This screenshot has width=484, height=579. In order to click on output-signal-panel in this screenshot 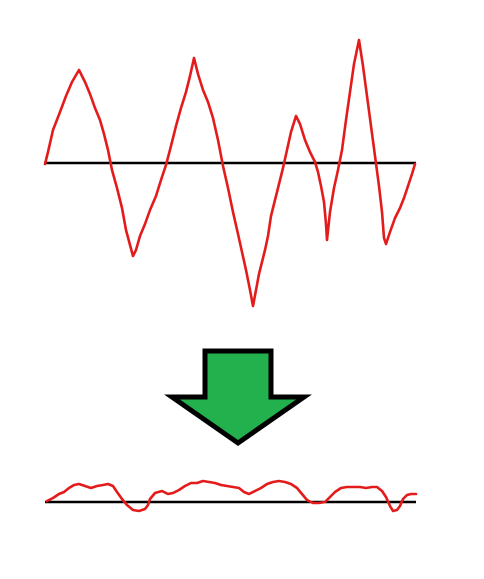, I will do `click(231, 496)`.